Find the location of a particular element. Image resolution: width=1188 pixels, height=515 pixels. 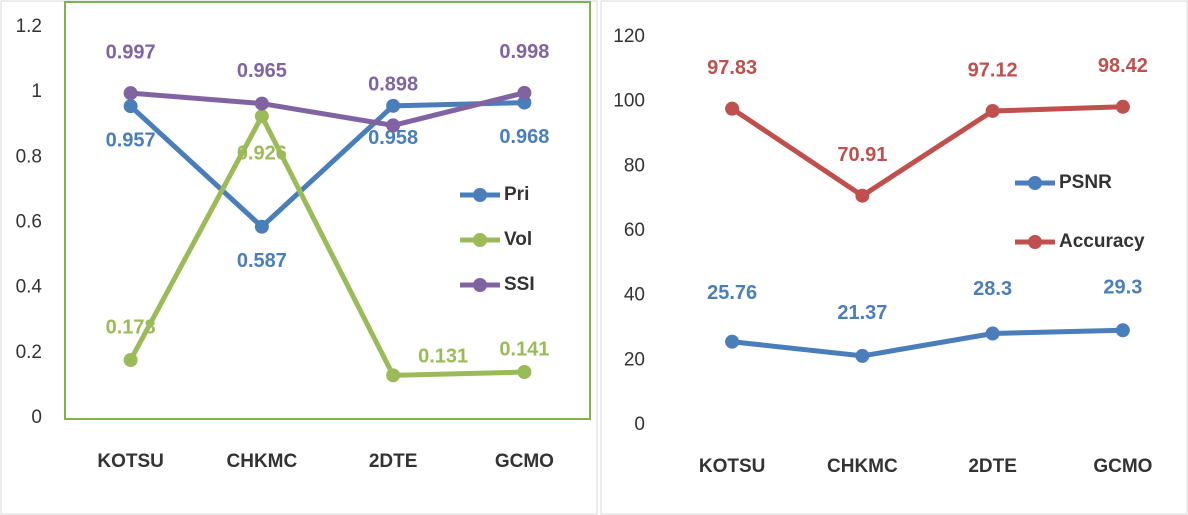

y-tick-label: 0.2 is located at coordinates (29, 352).